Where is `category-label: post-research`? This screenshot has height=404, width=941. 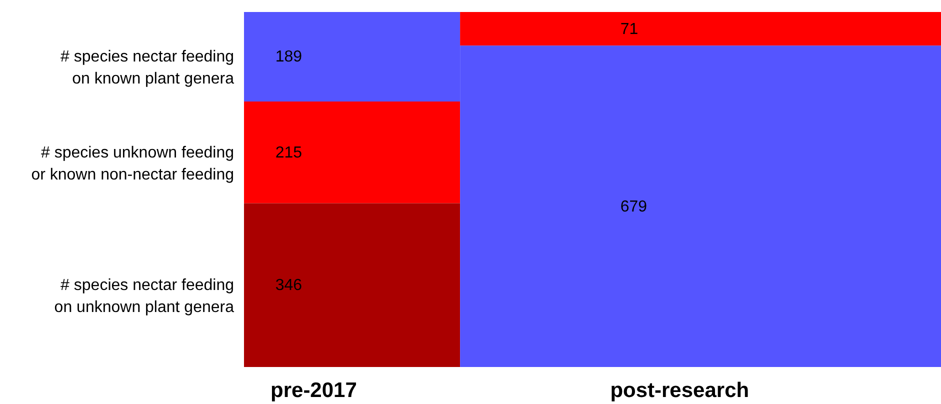
category-label: post-research is located at coordinates (680, 390).